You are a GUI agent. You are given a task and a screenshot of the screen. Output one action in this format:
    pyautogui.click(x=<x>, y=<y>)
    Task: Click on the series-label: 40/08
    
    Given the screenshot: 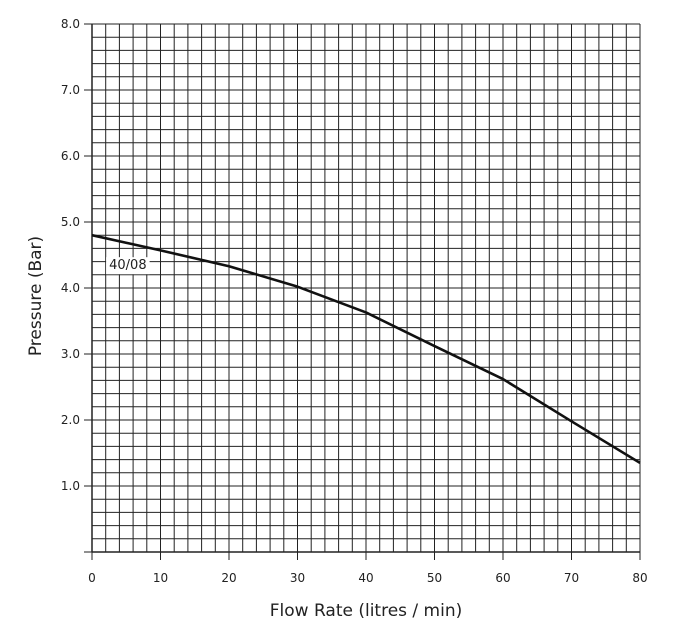 What is the action you would take?
    pyautogui.click(x=127, y=265)
    